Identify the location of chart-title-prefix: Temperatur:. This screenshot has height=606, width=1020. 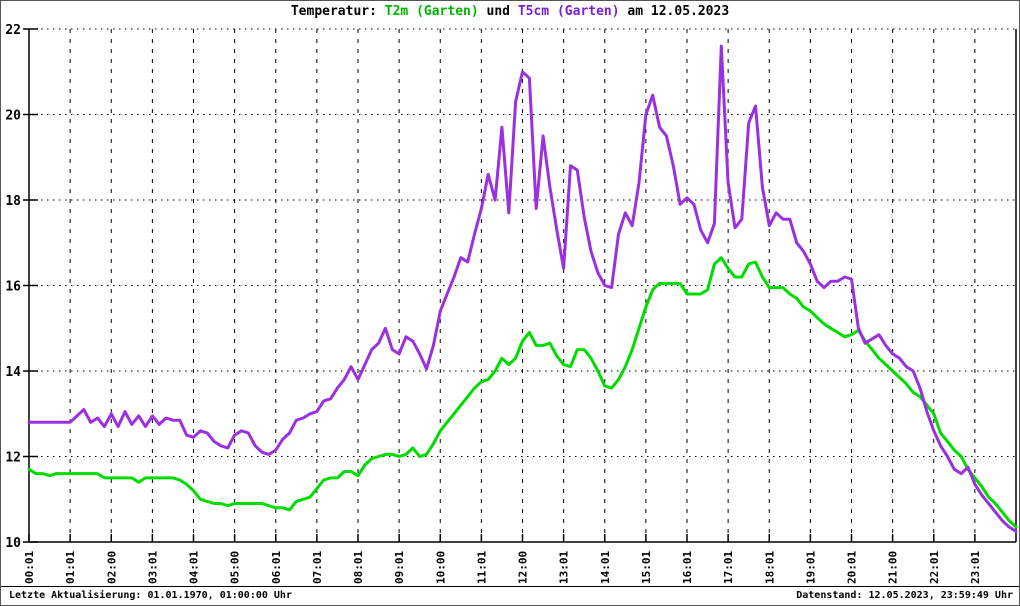
(337, 11).